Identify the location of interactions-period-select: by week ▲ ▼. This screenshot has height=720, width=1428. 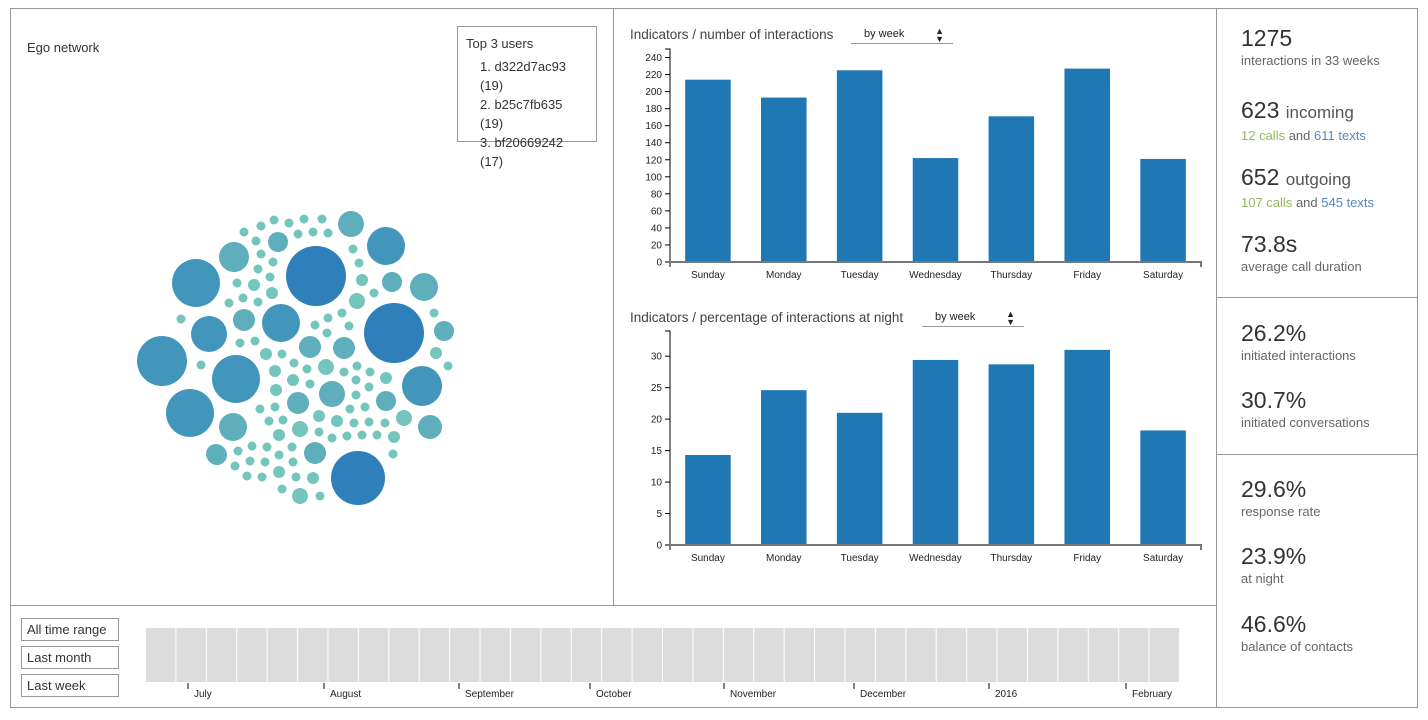
(902, 35).